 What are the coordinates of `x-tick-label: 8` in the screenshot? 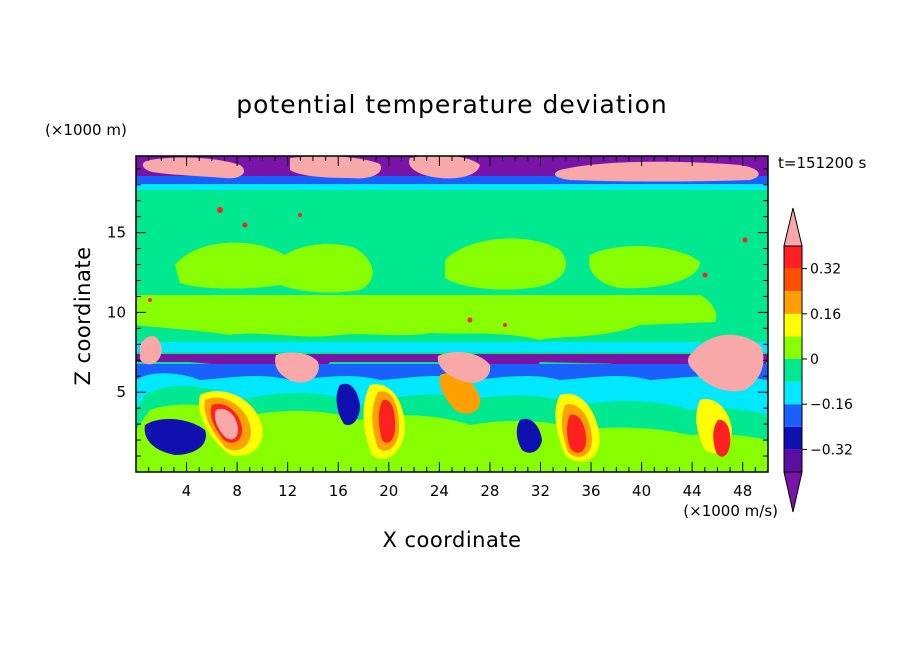 It's located at (237, 491).